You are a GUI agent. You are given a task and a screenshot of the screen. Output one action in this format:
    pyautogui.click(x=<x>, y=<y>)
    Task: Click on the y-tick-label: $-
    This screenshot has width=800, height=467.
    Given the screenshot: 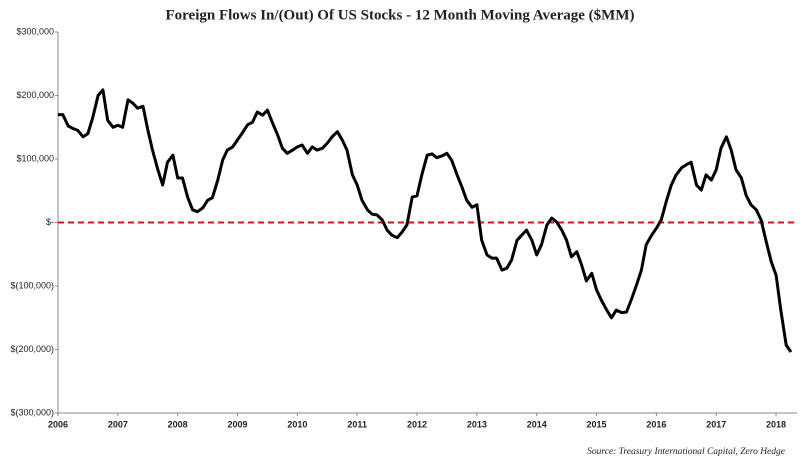 What is the action you would take?
    pyautogui.click(x=50, y=222)
    